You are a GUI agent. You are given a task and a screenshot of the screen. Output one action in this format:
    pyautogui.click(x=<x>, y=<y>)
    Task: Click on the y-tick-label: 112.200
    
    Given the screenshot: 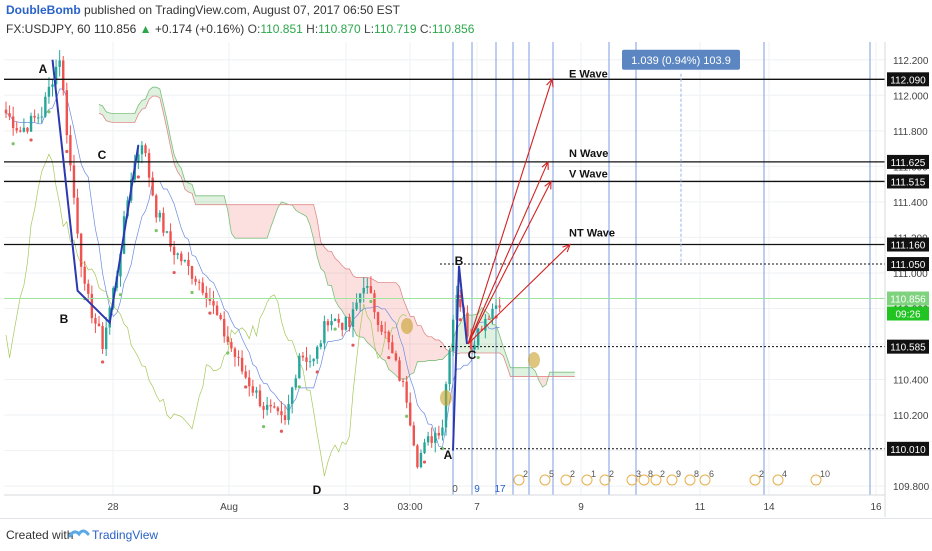 What is the action you would take?
    pyautogui.click(x=911, y=61)
    